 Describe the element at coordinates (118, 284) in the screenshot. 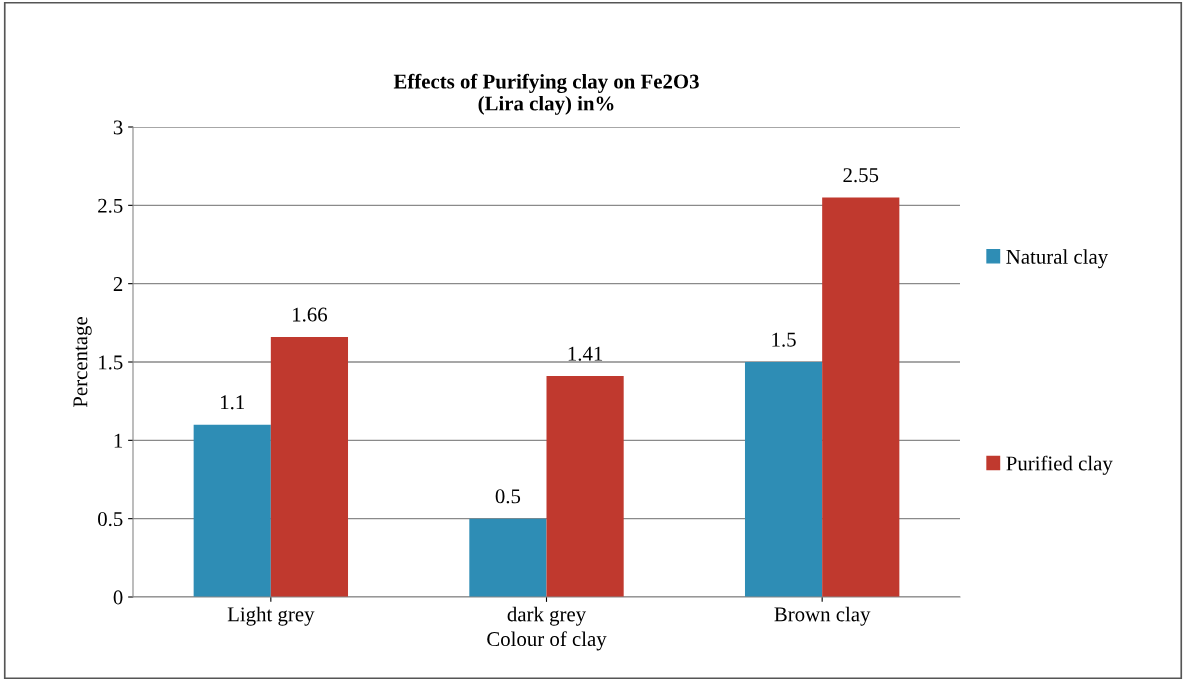

I see `y-tick-label: 2` at that location.